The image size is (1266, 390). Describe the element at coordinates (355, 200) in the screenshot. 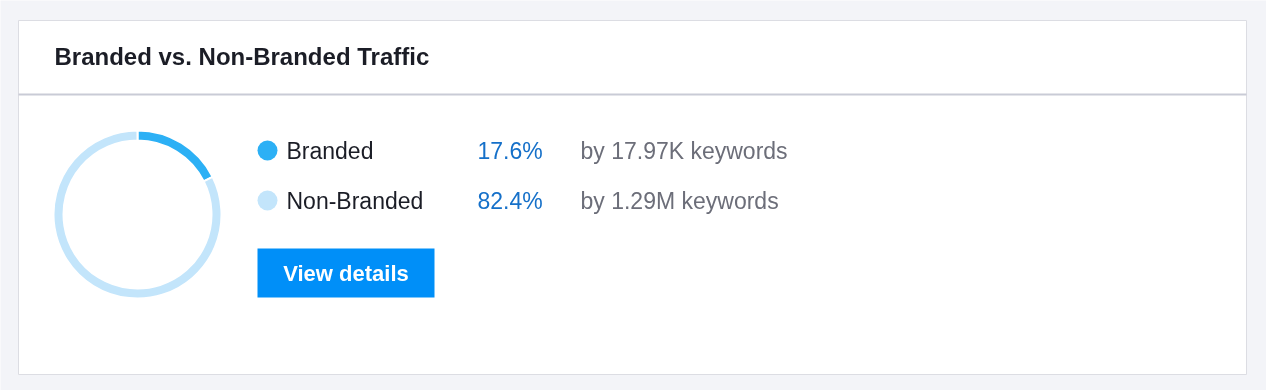

I see `legend-label: Non-Branded` at that location.